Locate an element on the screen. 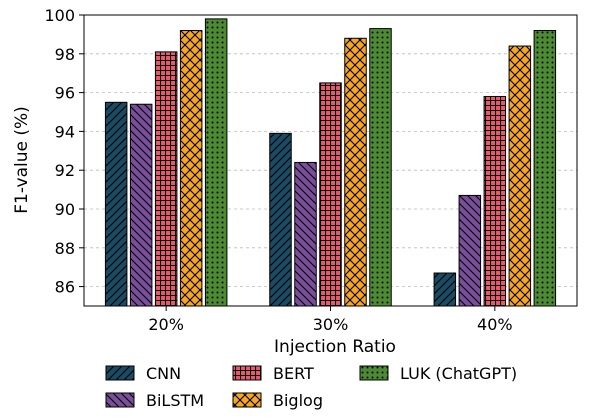 This screenshot has height=419, width=589. legend-item-luk-chatgpt: LUK (ChatGPT) is located at coordinates (438, 373).